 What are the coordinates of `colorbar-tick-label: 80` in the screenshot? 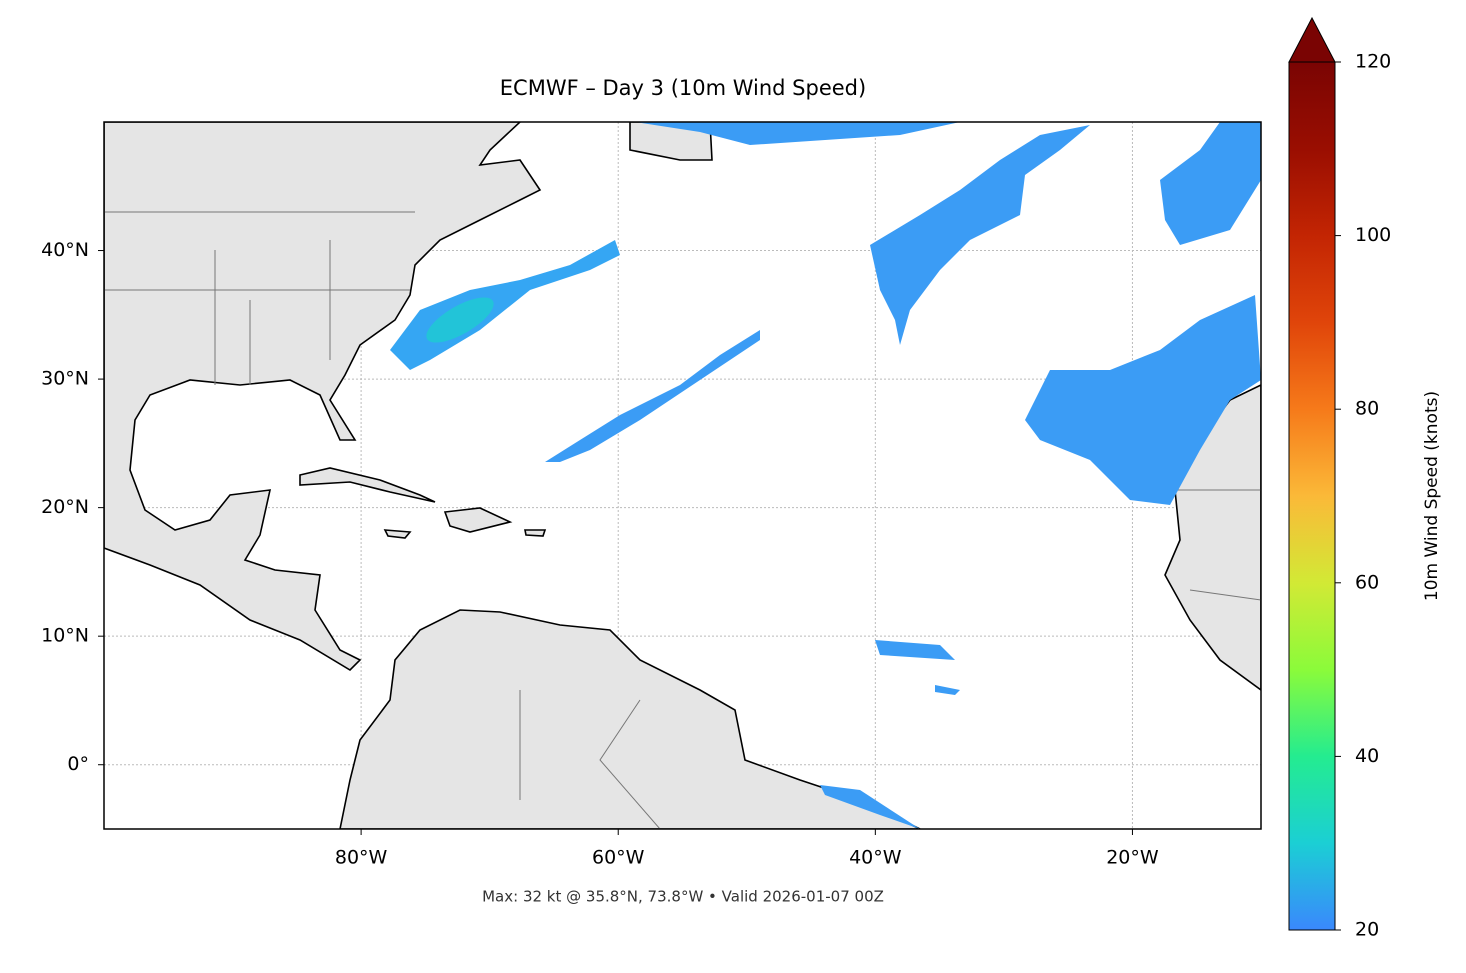 It's located at (1367, 409).